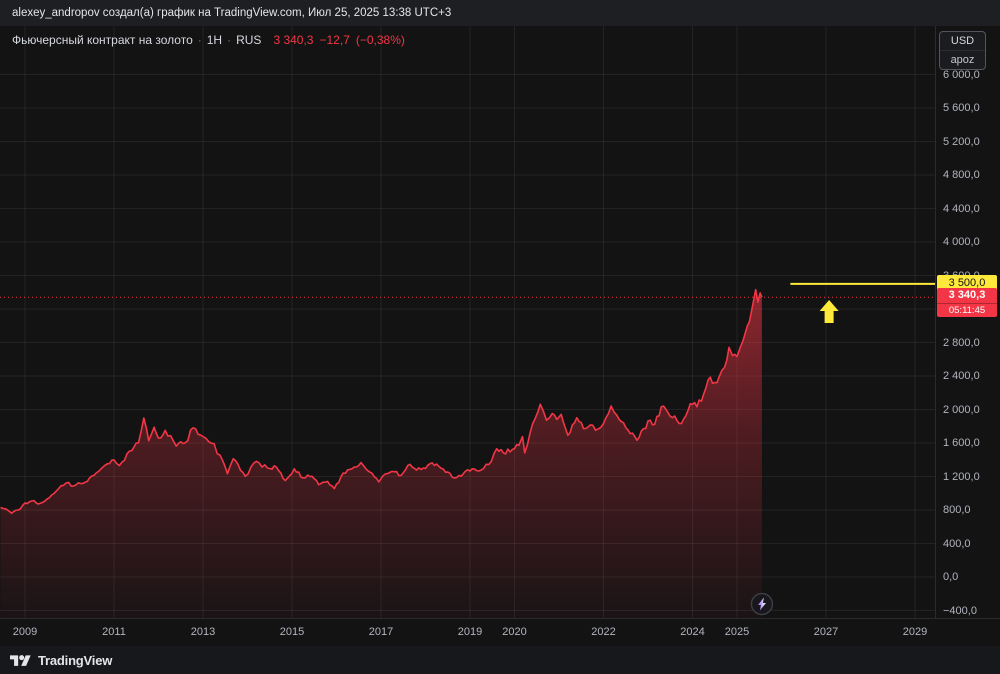 This screenshot has height=674, width=1000. I want to click on lightning-bolt-icon, so click(761, 604).